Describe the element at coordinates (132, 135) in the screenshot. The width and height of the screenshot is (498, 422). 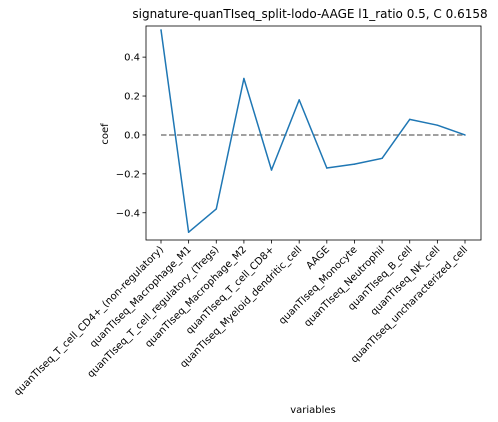
I see `y-tick-label-2: 0.0` at that location.